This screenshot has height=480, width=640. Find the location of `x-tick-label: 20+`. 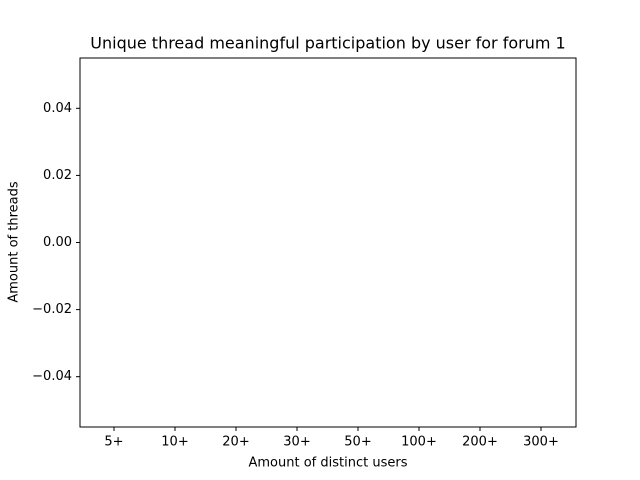

x-tick-label: 20+ is located at coordinates (235, 442).